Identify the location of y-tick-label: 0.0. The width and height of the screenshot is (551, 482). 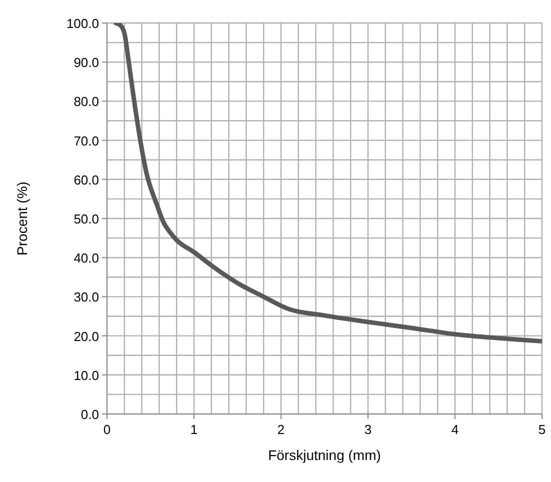
(89, 414).